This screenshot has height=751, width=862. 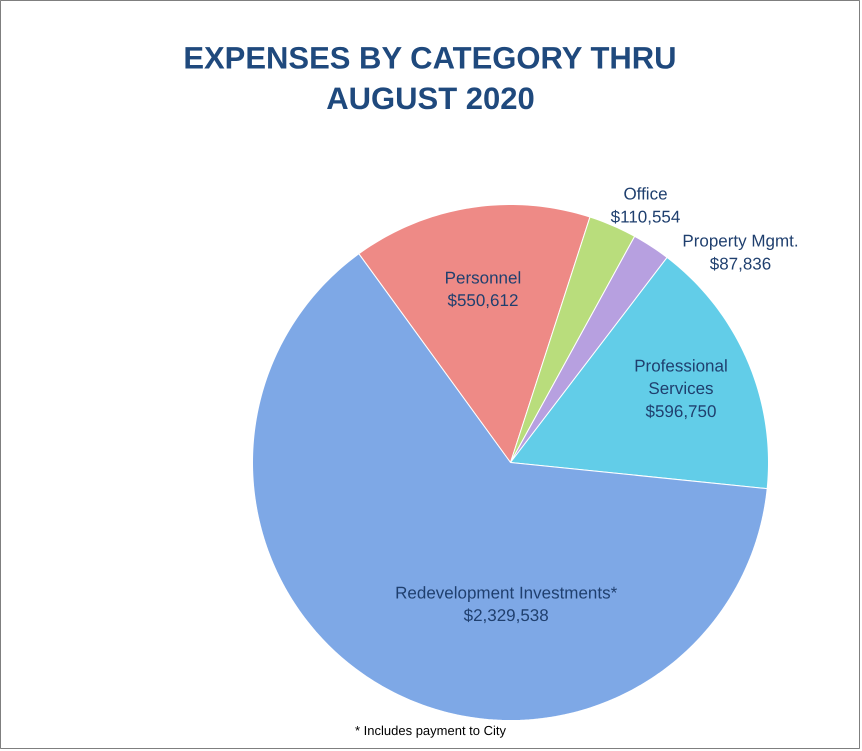 I want to click on slice-label: Professional Services, so click(x=681, y=377).